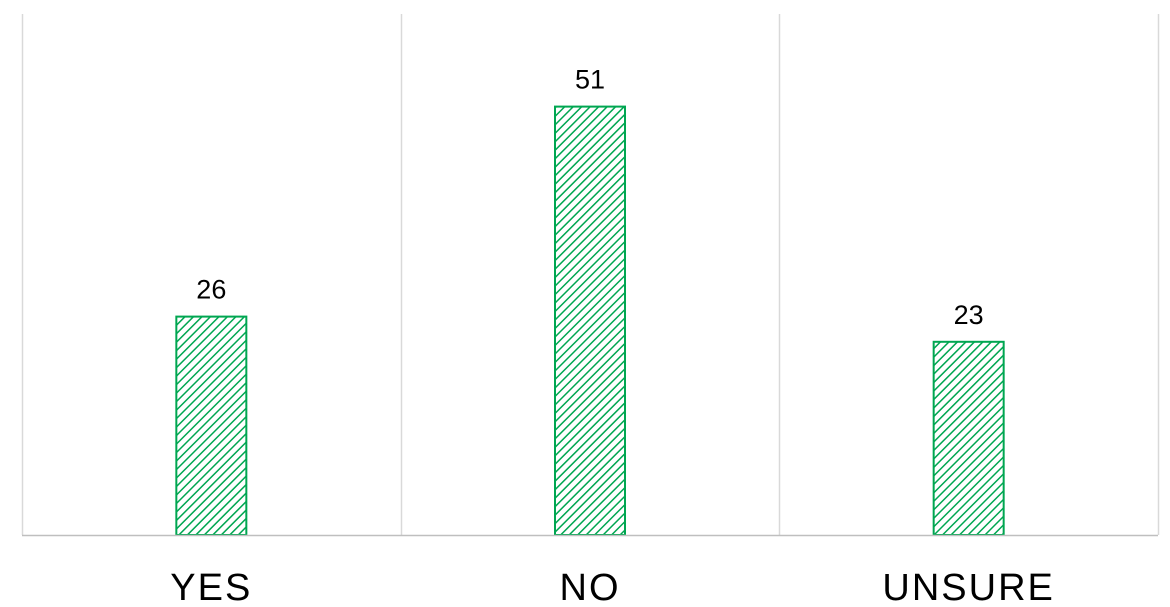 The image size is (1170, 607). I want to click on data-label-no: 51, so click(590, 80).